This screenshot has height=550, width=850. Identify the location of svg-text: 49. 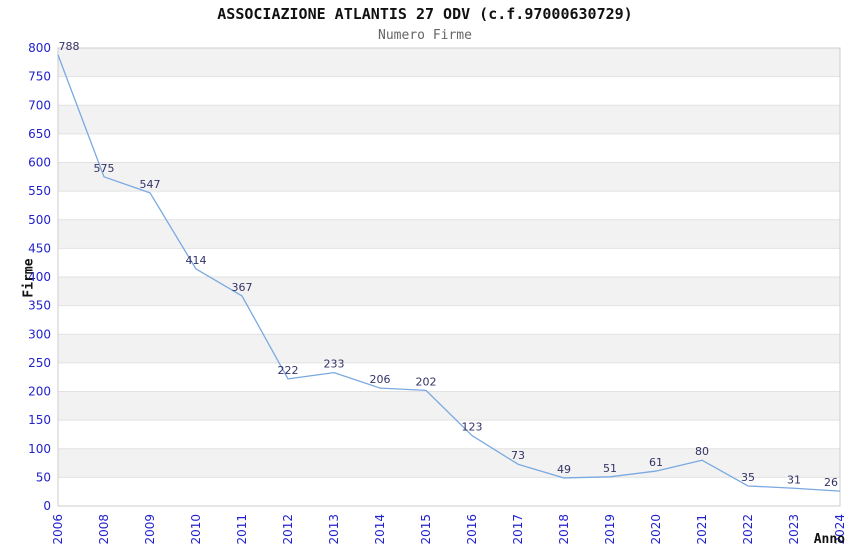
(564, 469).